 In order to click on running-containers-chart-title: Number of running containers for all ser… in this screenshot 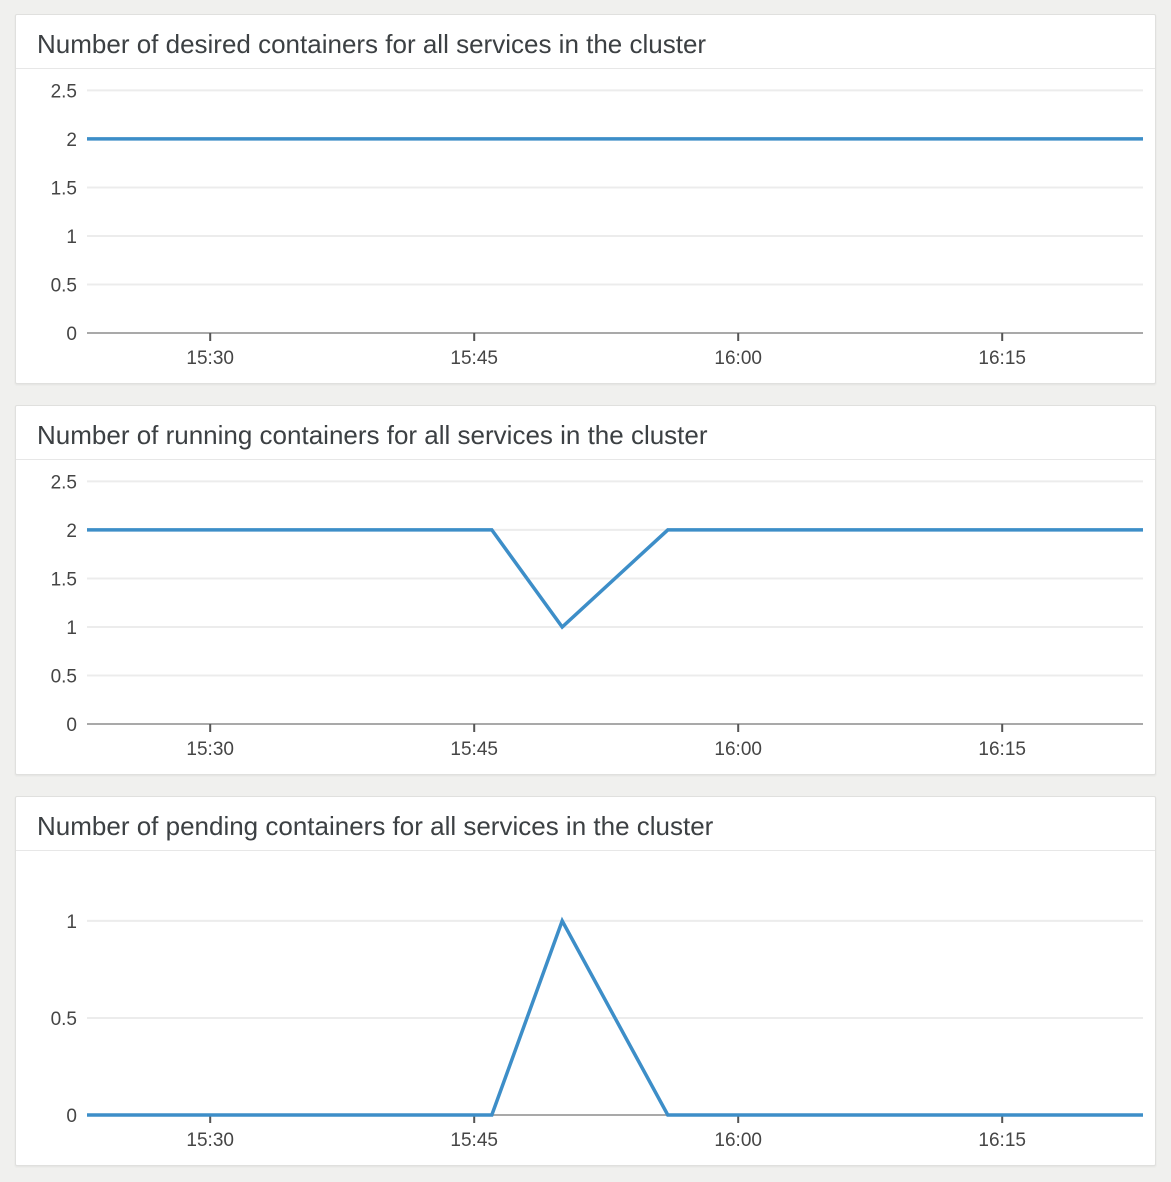, I will do `click(585, 433)`.